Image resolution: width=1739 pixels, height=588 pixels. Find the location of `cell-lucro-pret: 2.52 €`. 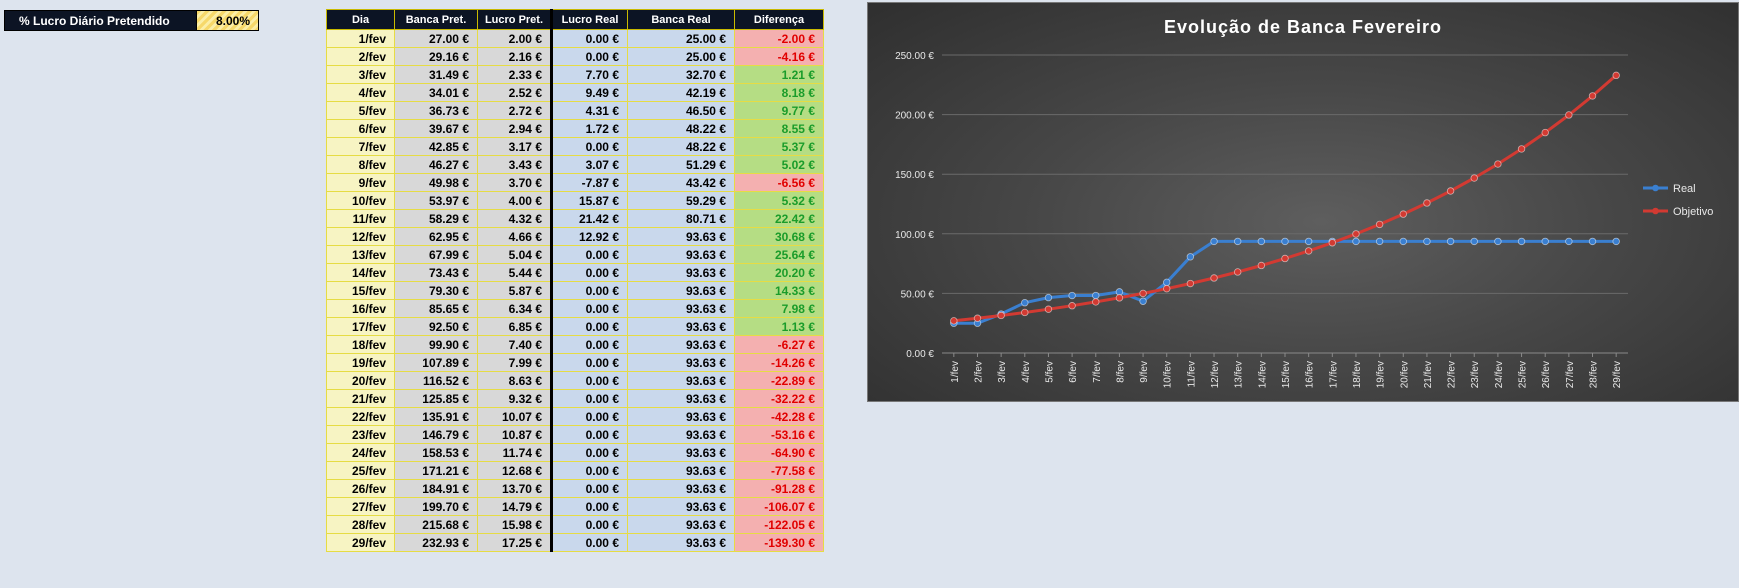

cell-lucro-pret: 2.52 € is located at coordinates (514, 92).